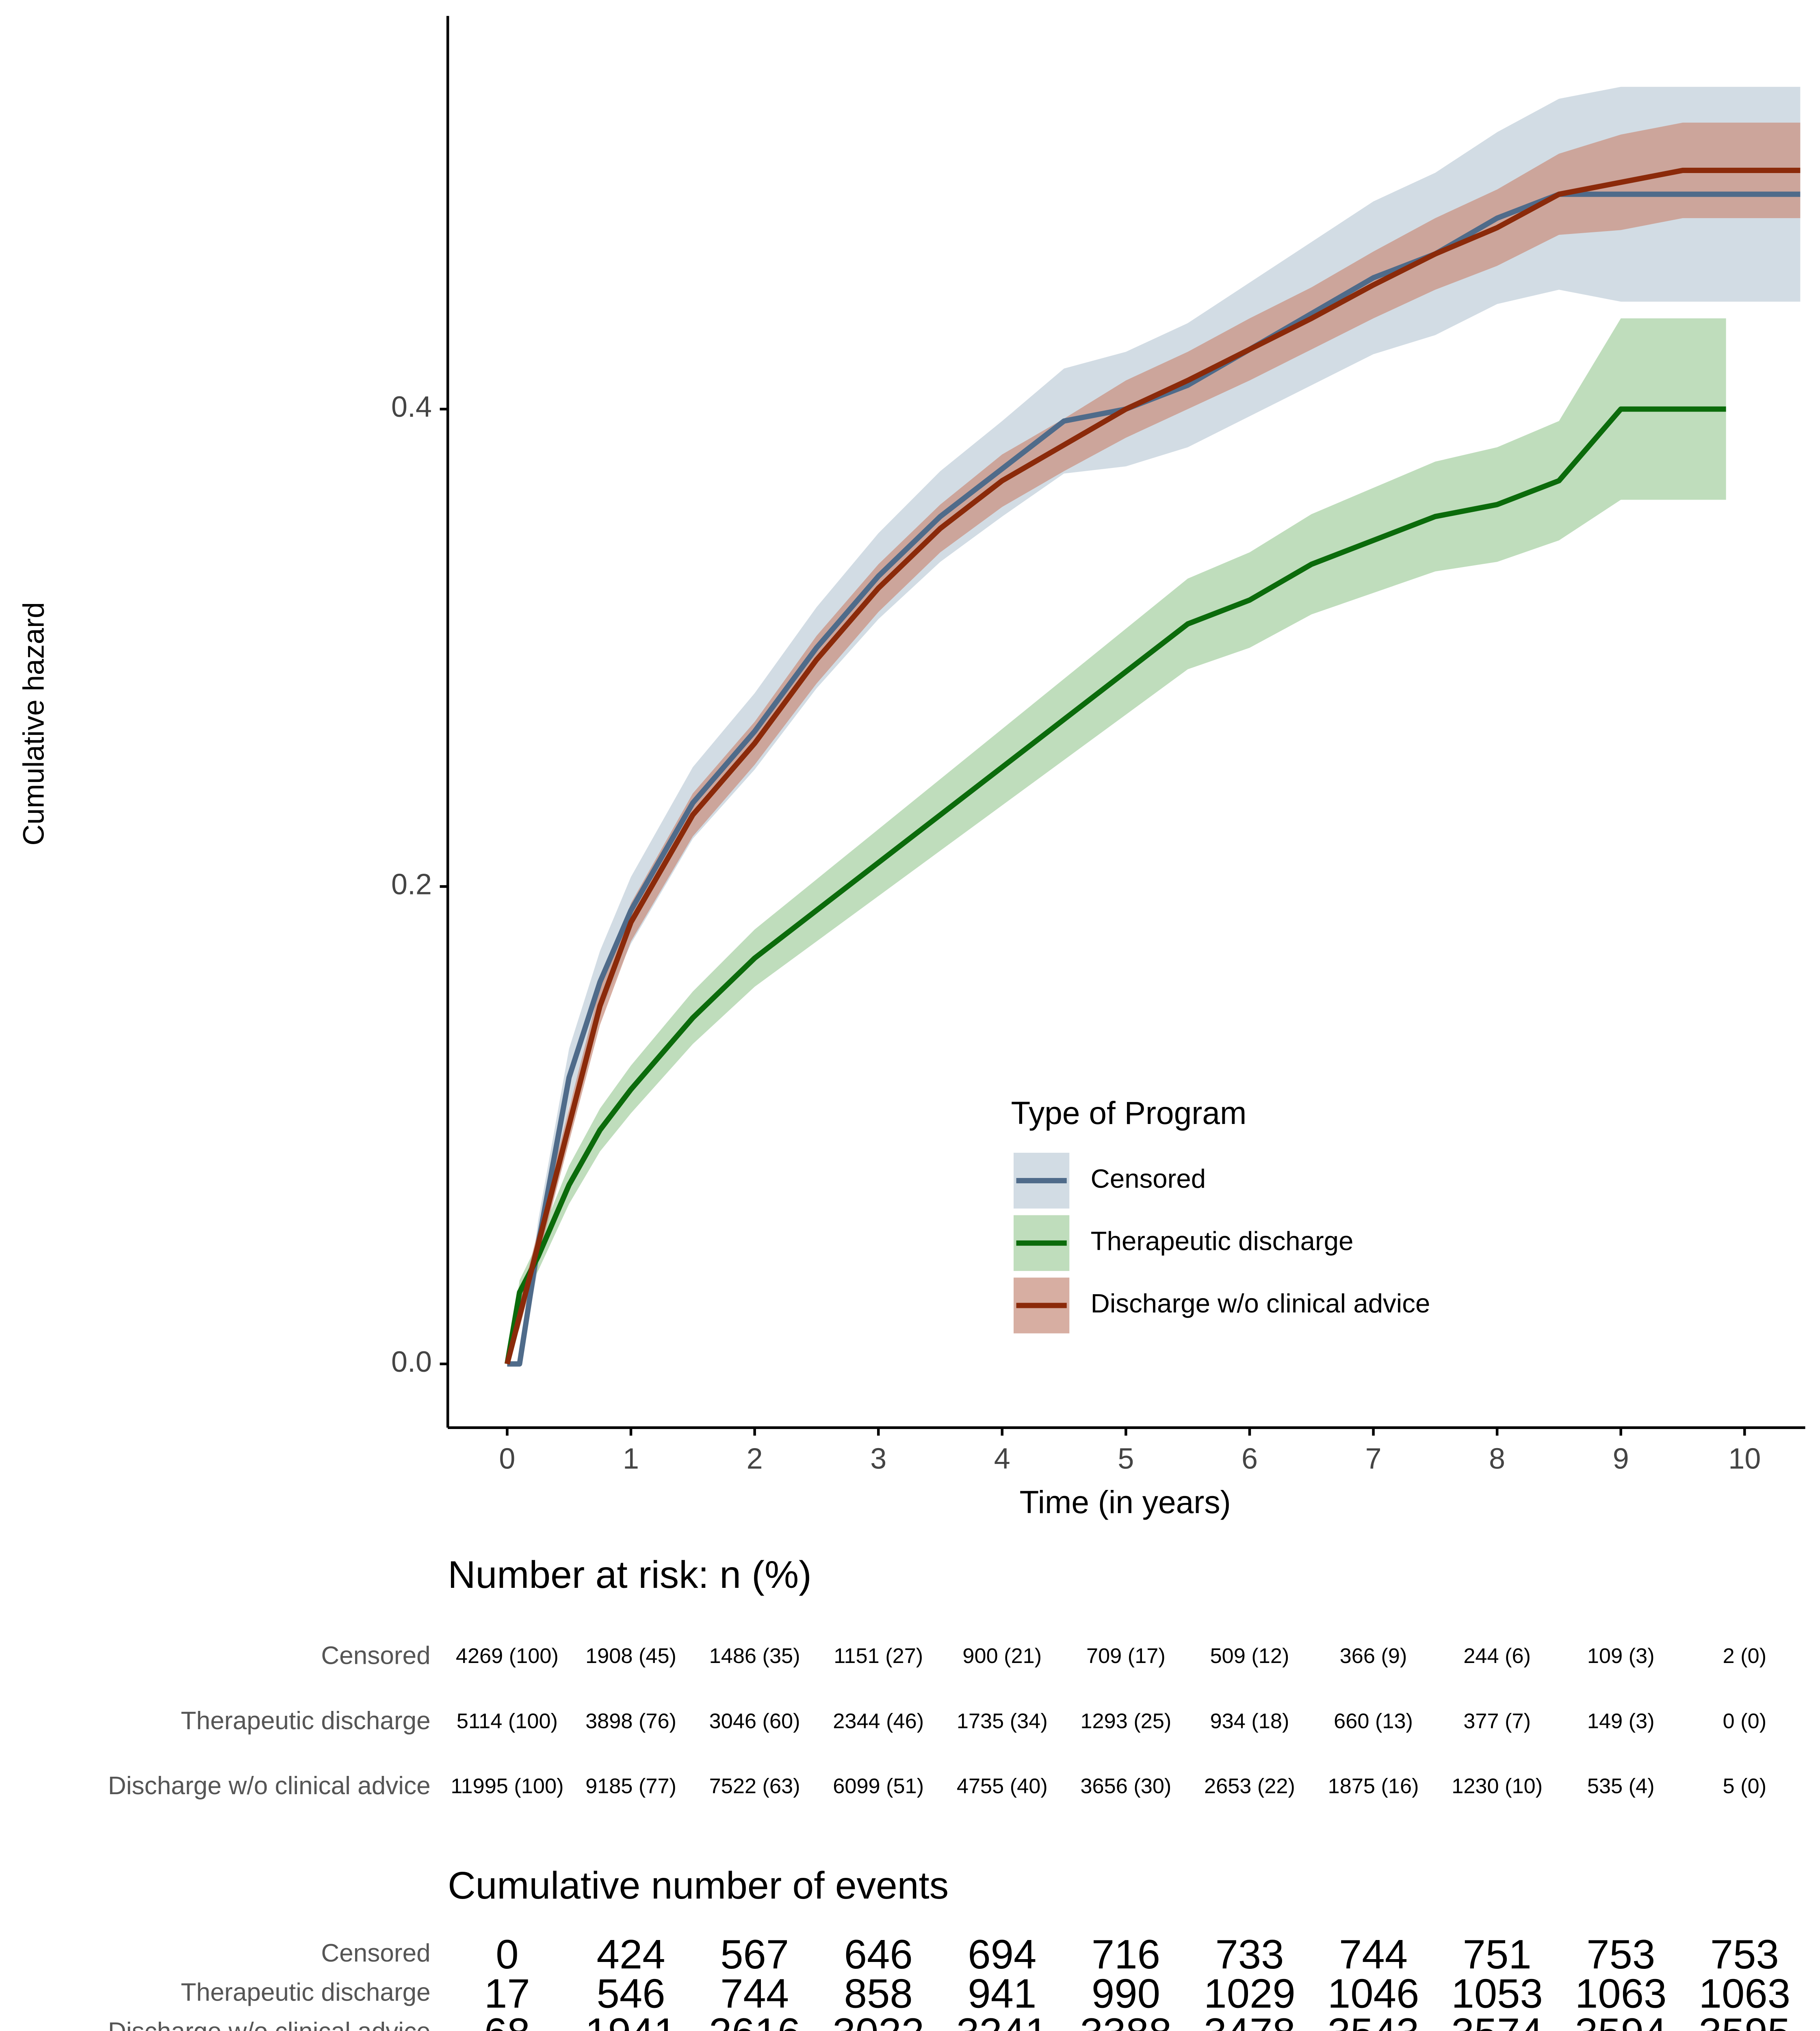  What do you see at coordinates (1373, 1656) in the screenshot?
I see `risk-cell: 366 (9)` at bounding box center [1373, 1656].